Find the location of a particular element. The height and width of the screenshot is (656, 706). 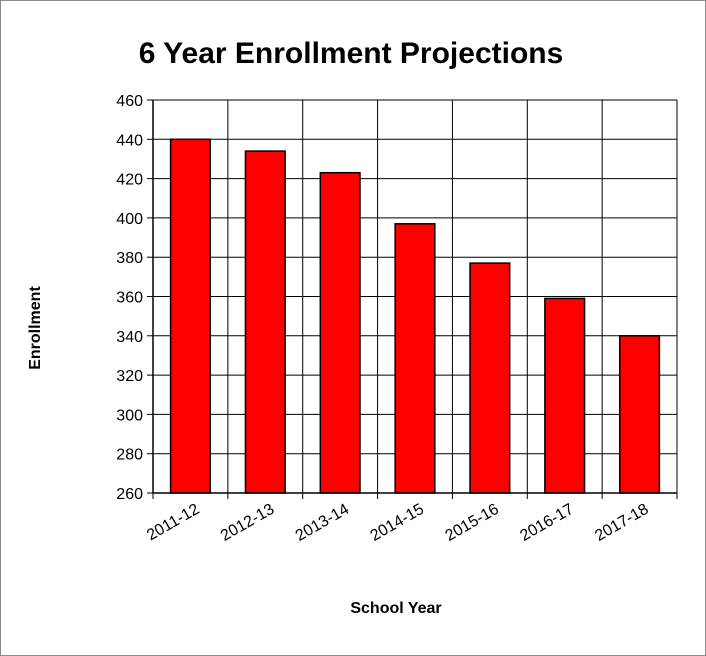

x-tick-label: 2014-15 is located at coordinates (397, 523).